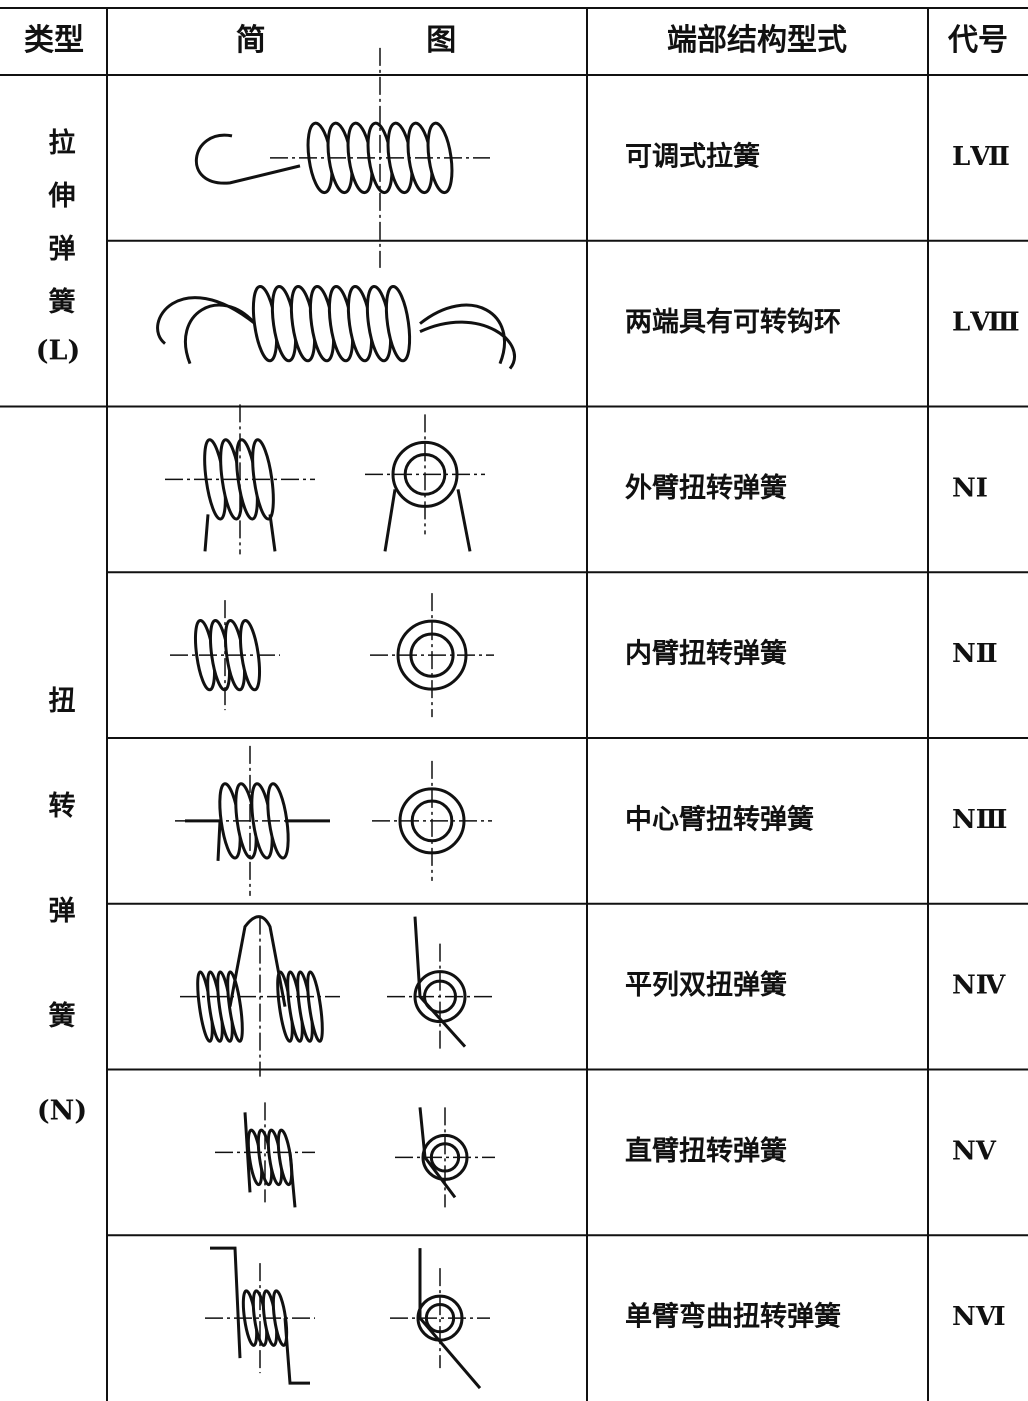  What do you see at coordinates (58, 351) in the screenshot?
I see `group-code: (L)` at bounding box center [58, 351].